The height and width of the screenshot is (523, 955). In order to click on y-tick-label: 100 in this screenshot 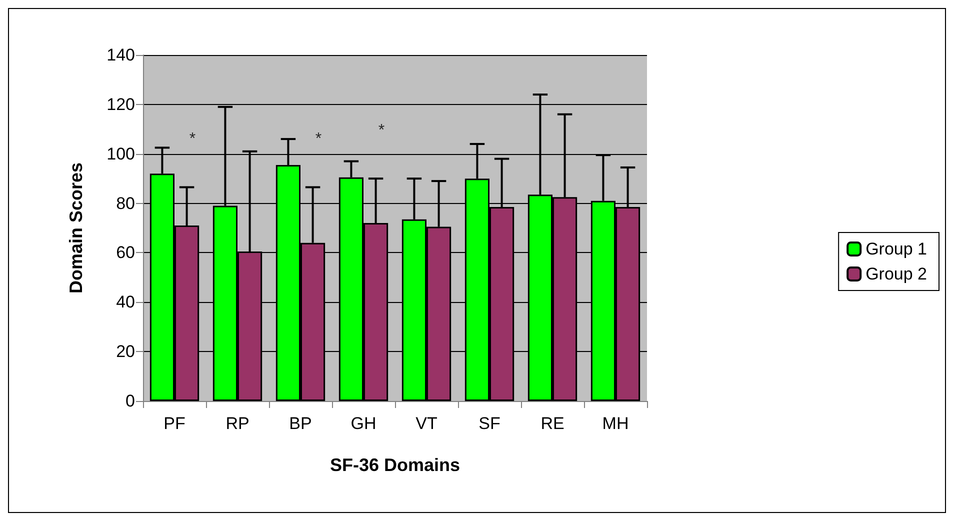, I will do `click(120, 154)`.